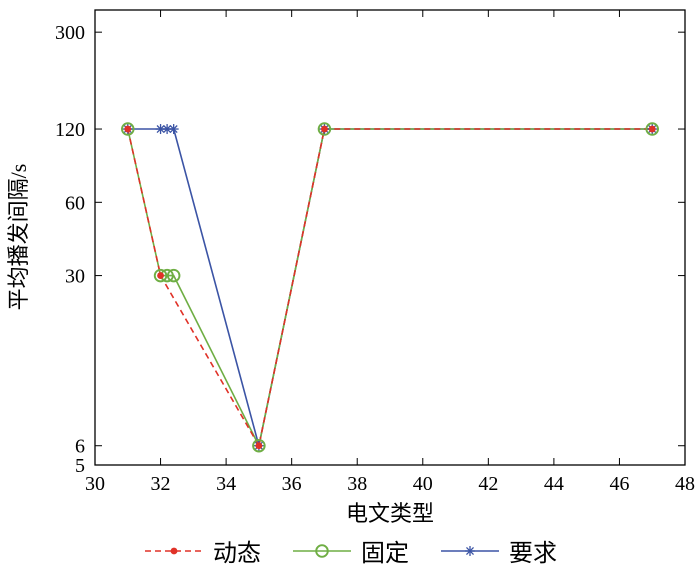 The width and height of the screenshot is (700, 585). Describe the element at coordinates (226, 484) in the screenshot. I see `x-tick-label: 34` at that location.